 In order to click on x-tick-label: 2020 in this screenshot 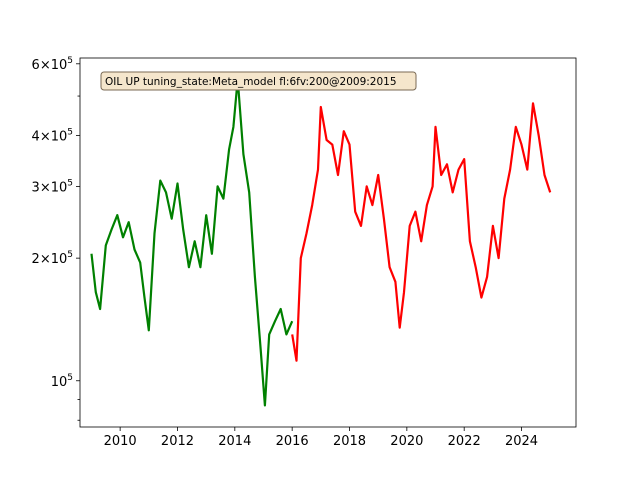, I will do `click(406, 441)`.